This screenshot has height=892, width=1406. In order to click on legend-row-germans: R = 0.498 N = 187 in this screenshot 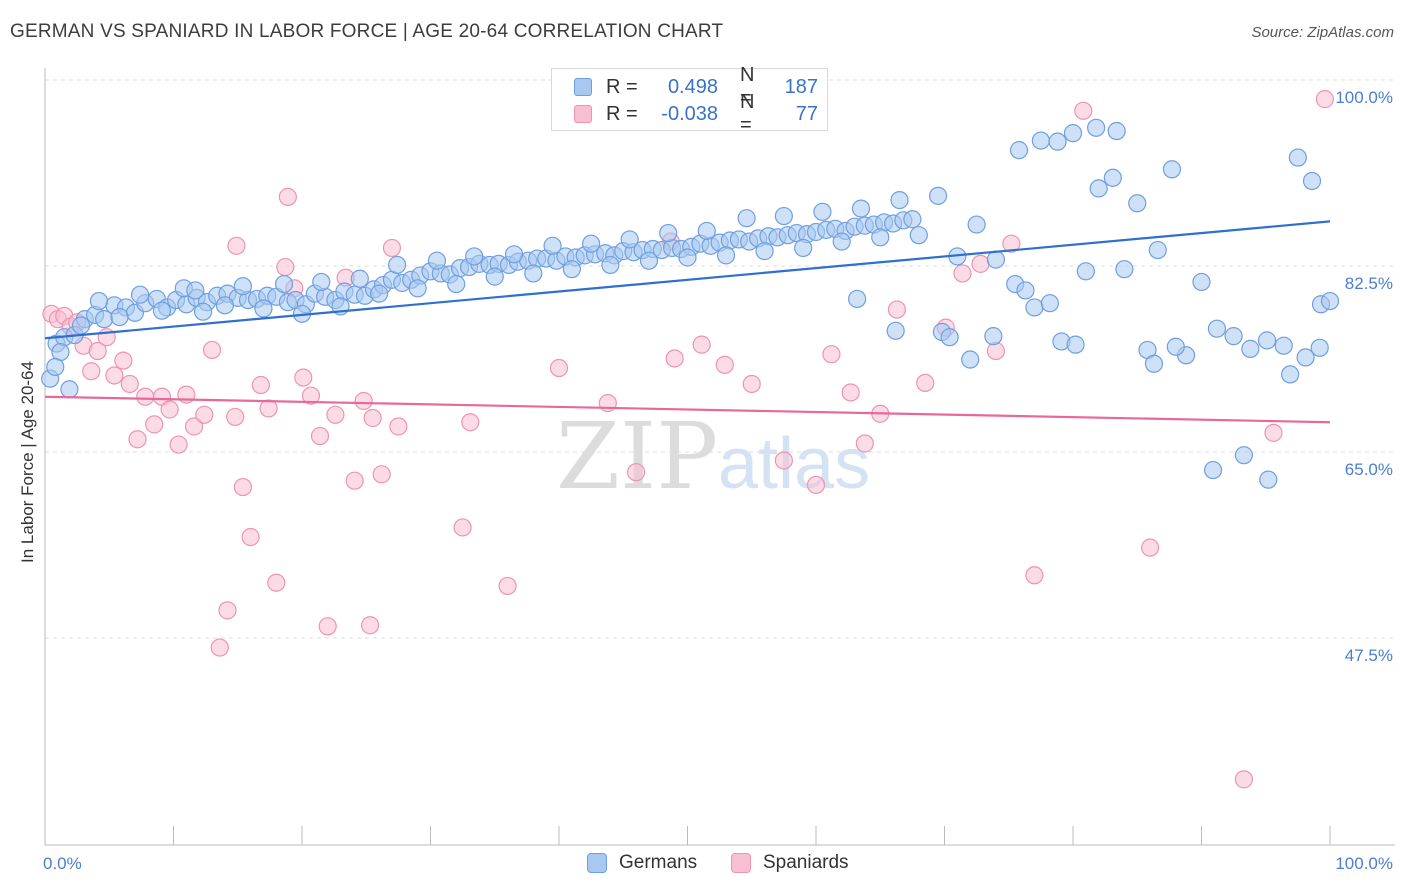, I will do `click(696, 86)`.